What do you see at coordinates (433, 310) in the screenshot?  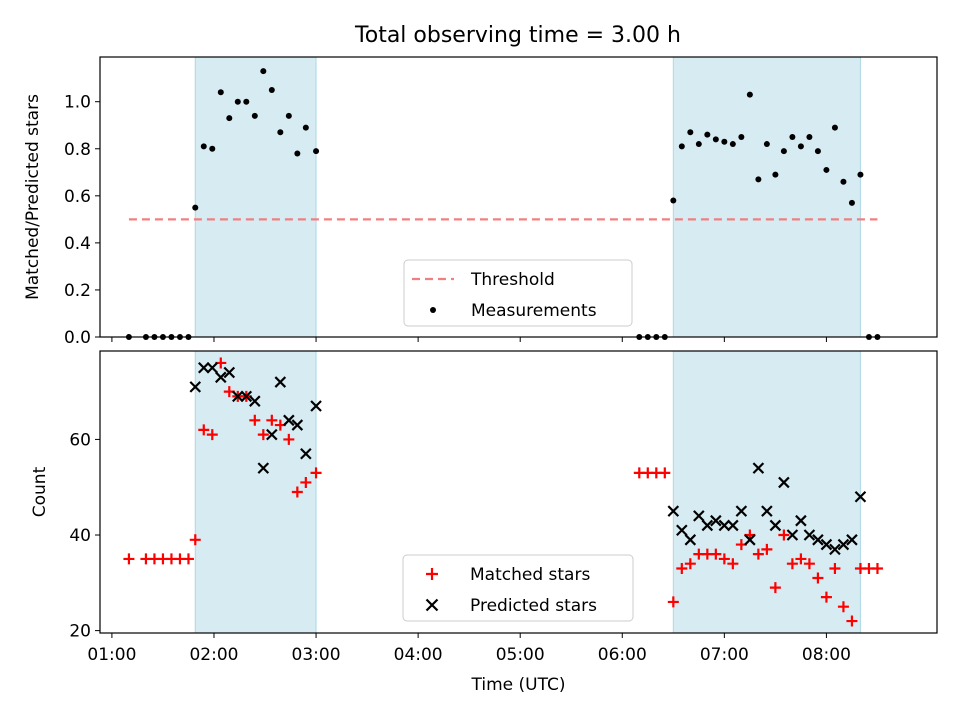 I see `legend-measurement-swatch` at bounding box center [433, 310].